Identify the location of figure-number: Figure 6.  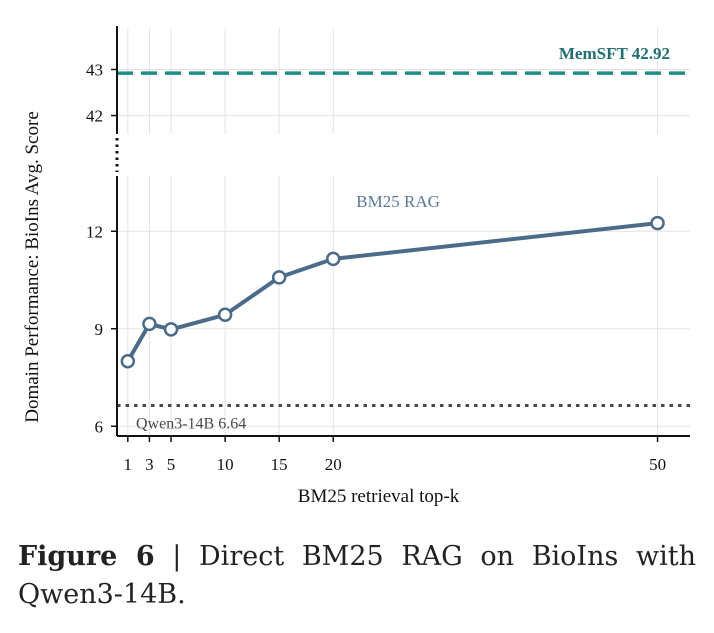
(86, 556).